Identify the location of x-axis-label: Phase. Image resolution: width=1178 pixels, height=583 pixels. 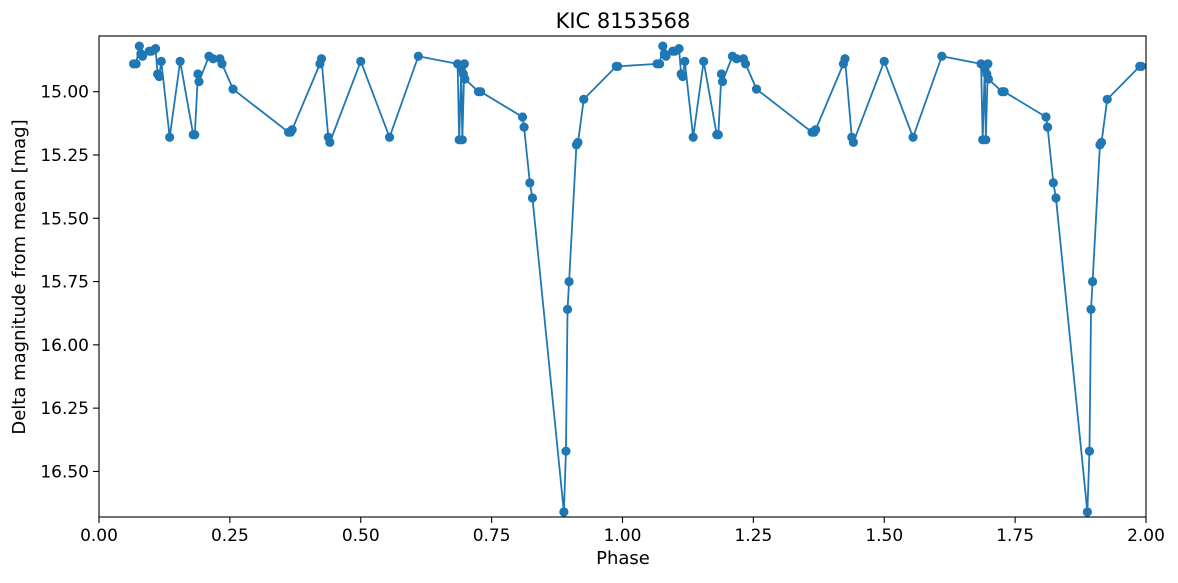
(623, 558).